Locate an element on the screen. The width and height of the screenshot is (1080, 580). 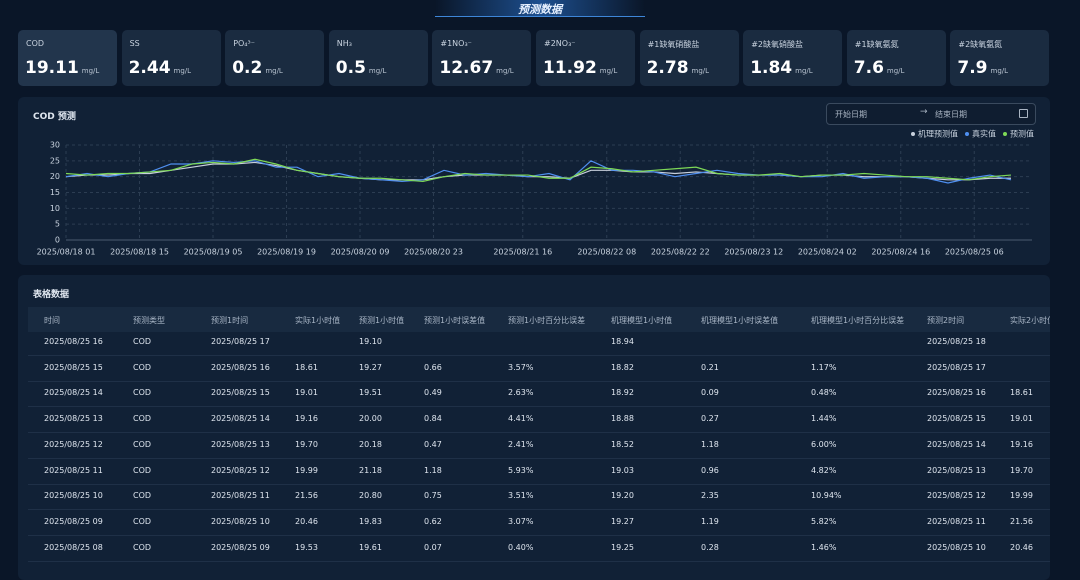
table-header-cell: 机理模型1小时百分比误差 is located at coordinates (858, 320).